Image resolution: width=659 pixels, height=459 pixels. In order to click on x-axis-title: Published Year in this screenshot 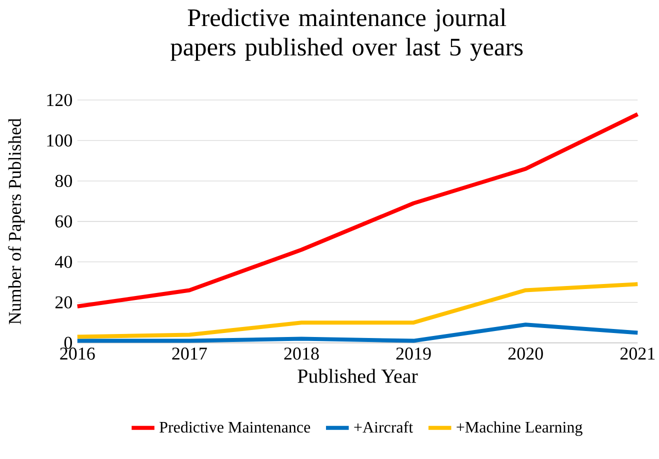, I will do `click(358, 375)`.